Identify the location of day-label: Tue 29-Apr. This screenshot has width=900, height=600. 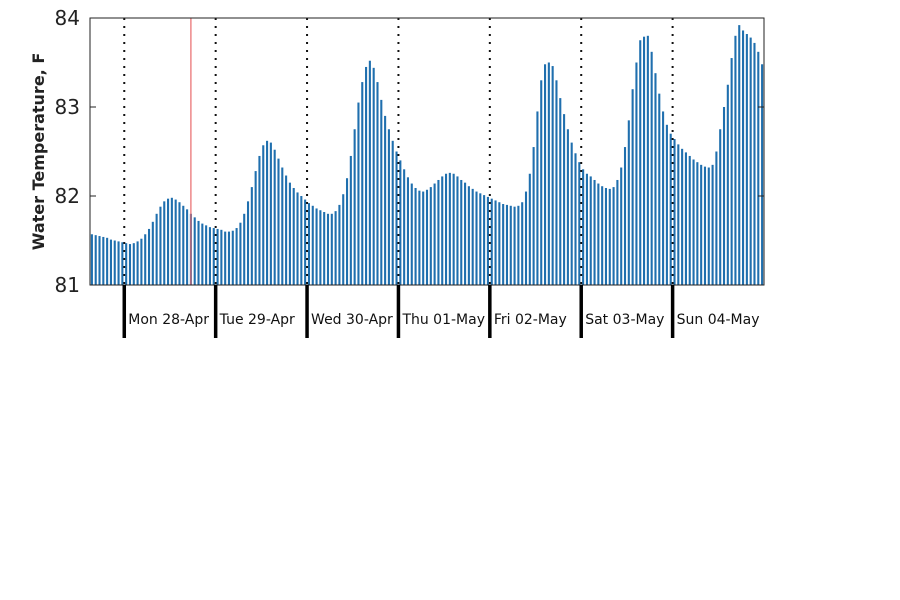
(257, 320).